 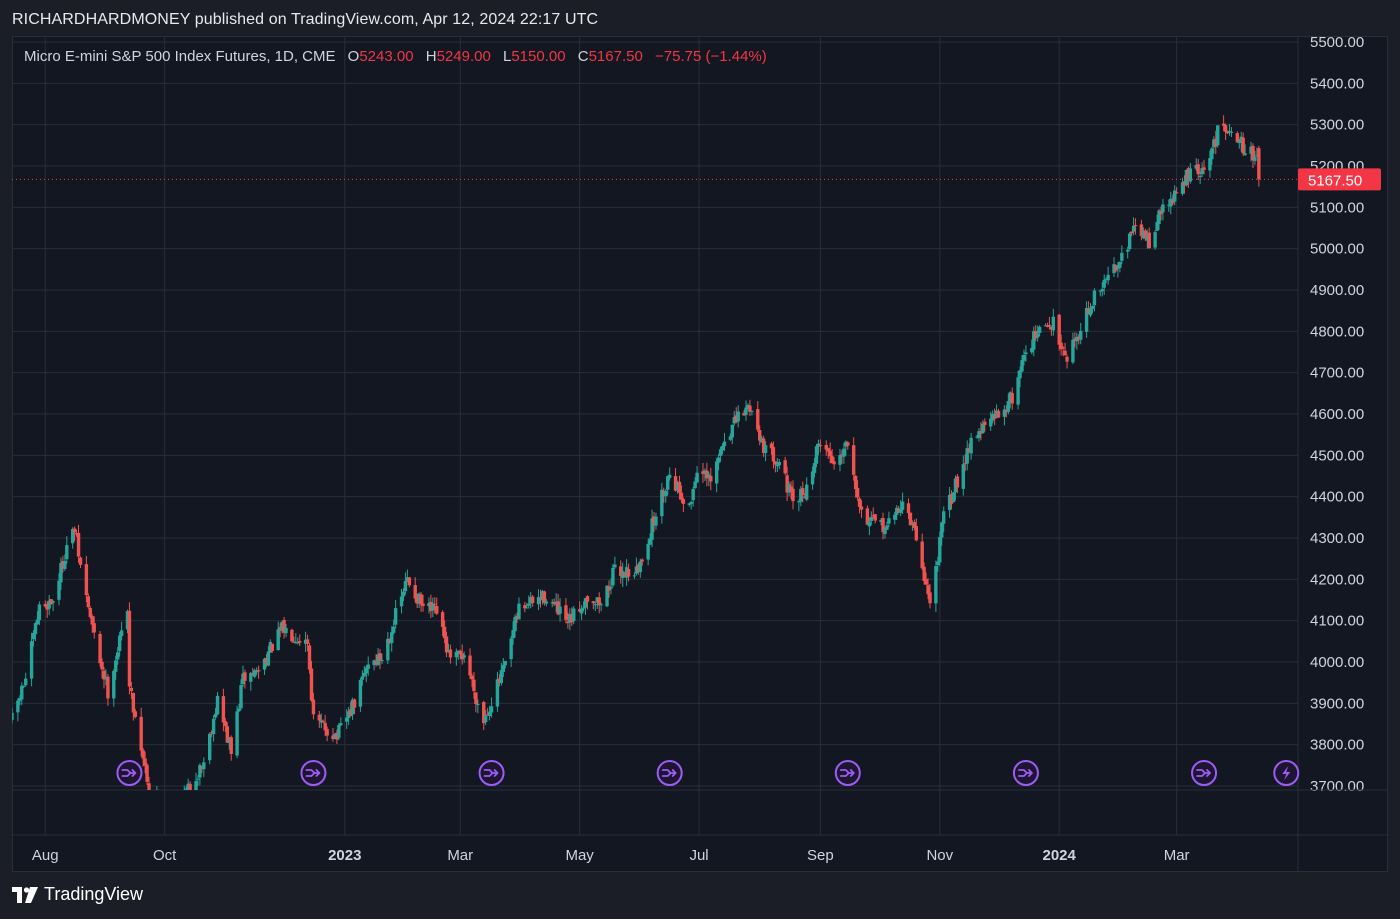 I want to click on price-tick-label: 4500.00, so click(x=1337, y=455).